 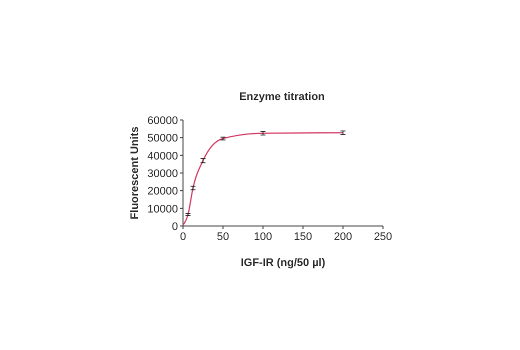 I want to click on y-axis-title: Fluorescent Units, so click(x=135, y=173).